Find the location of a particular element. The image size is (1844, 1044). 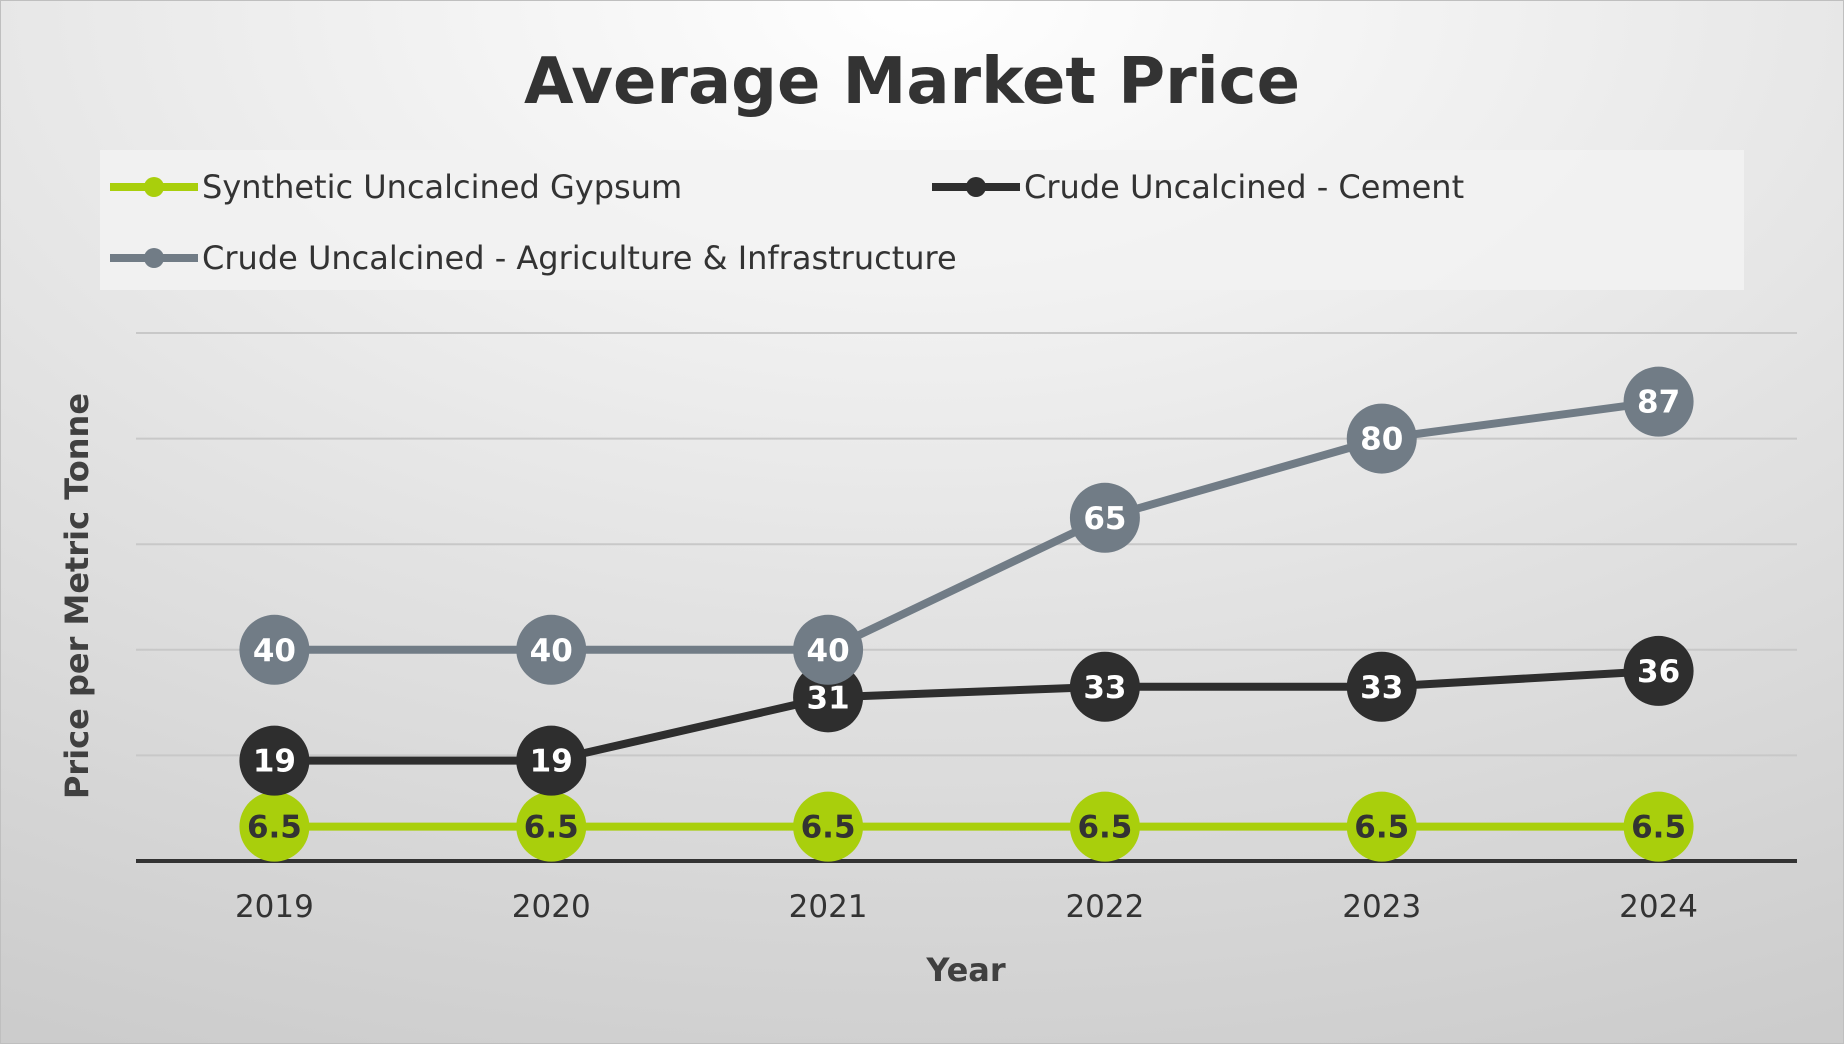

chart-title: Average Market Price is located at coordinates (912, 82).